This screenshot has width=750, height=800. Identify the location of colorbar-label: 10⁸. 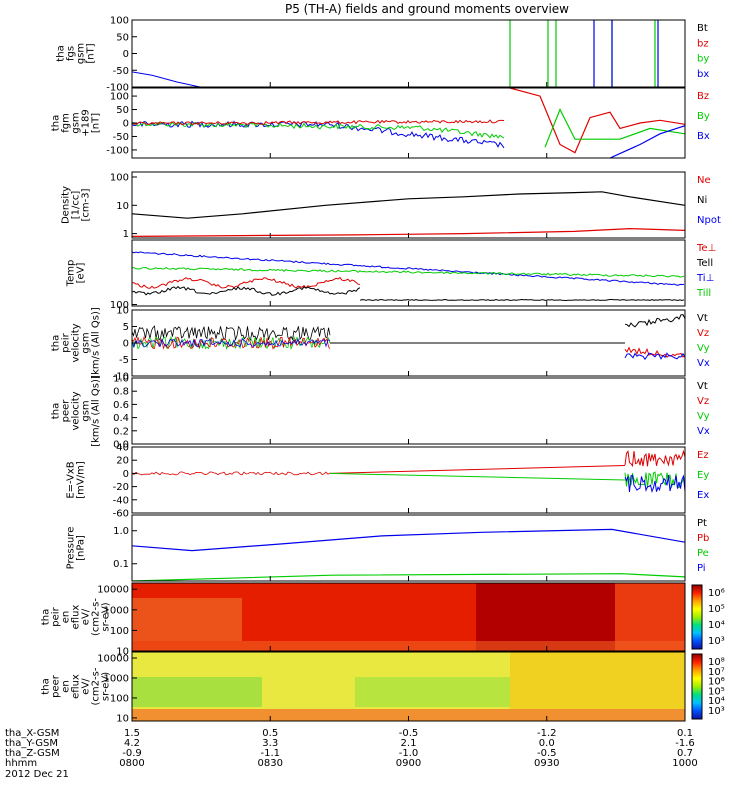
(716, 662).